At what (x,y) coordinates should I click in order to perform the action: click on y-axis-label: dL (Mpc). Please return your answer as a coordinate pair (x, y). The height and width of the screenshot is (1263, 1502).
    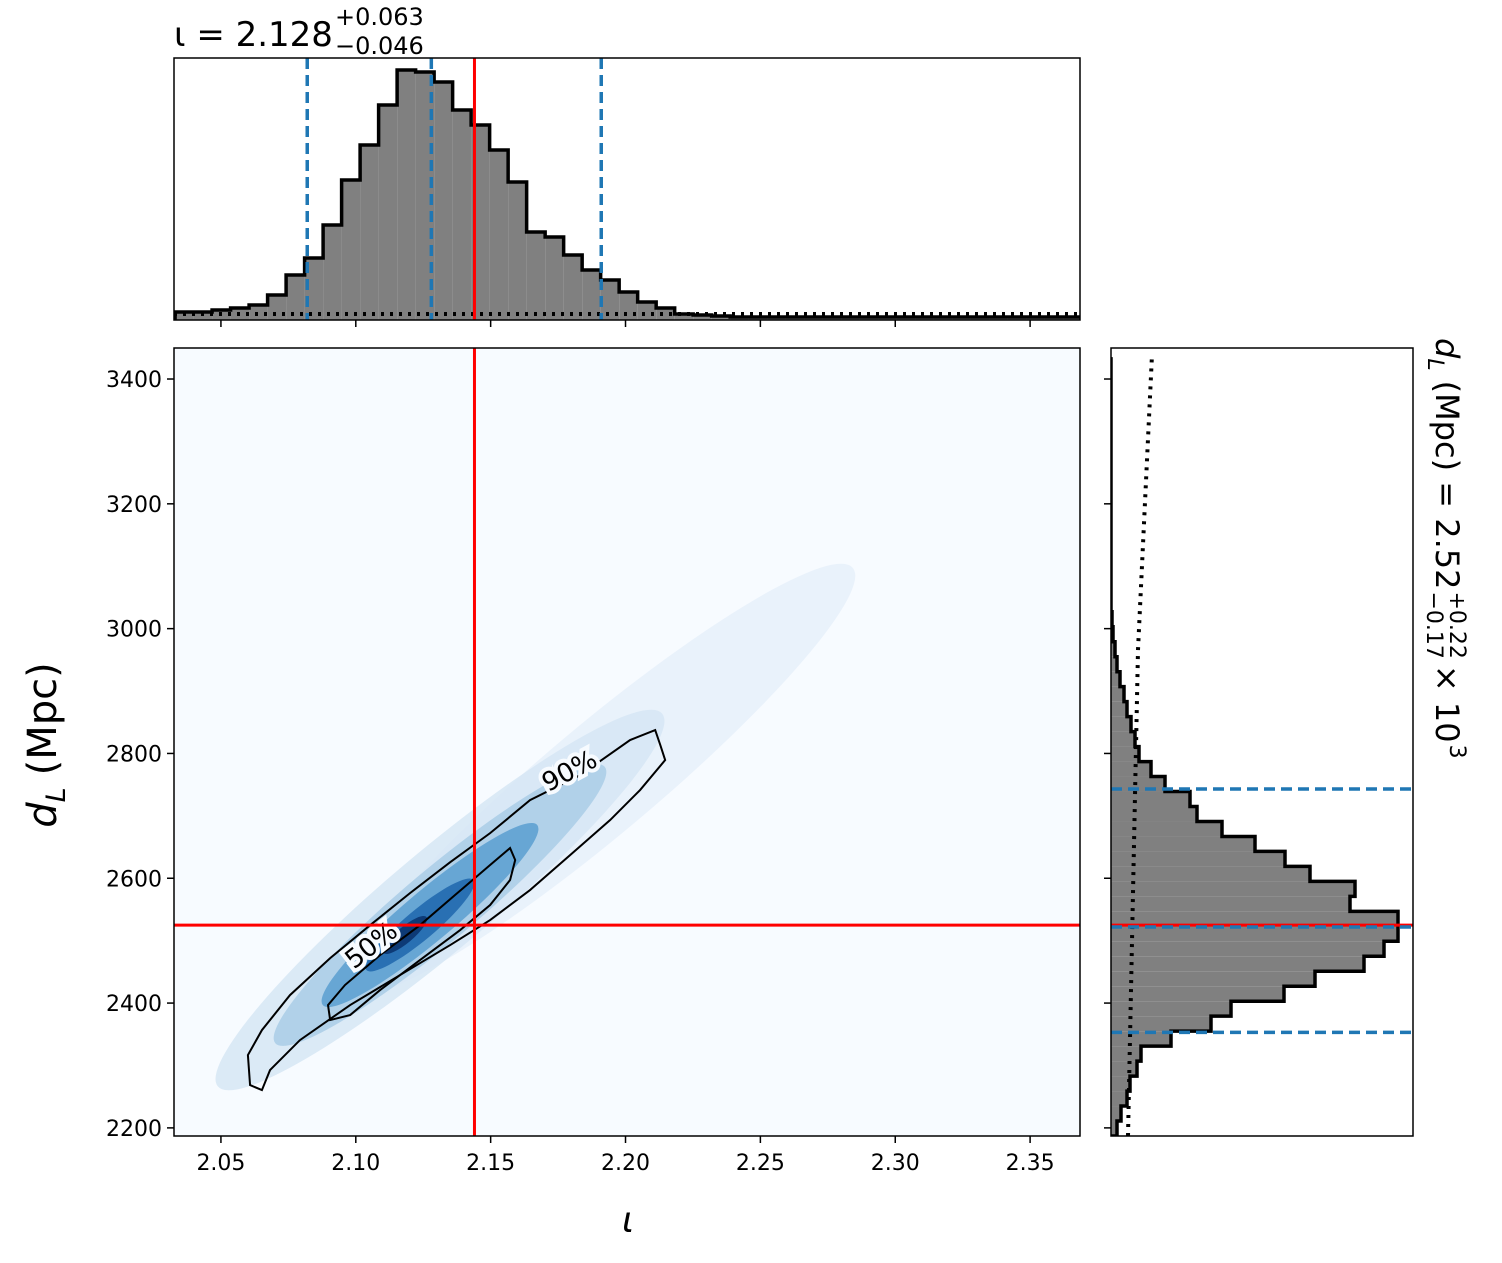
    Looking at the image, I should click on (46, 745).